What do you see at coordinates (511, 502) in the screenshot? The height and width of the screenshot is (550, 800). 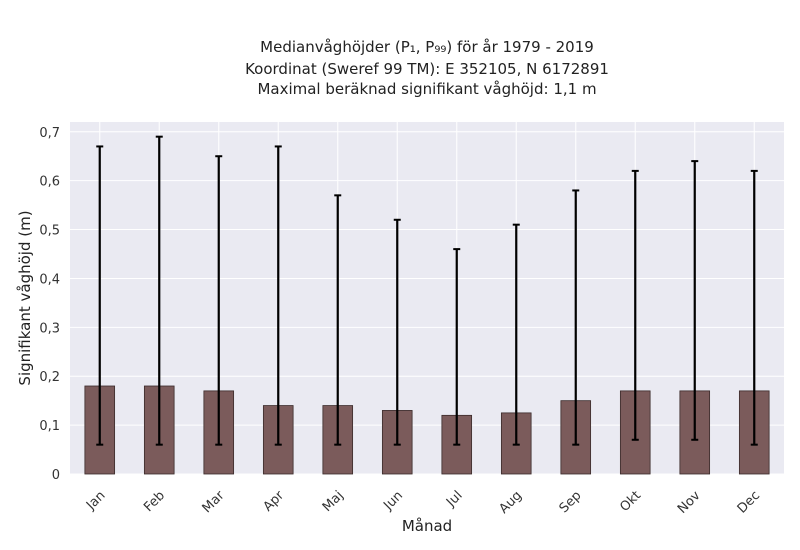 I see `x-tick-label: Aug` at bounding box center [511, 502].